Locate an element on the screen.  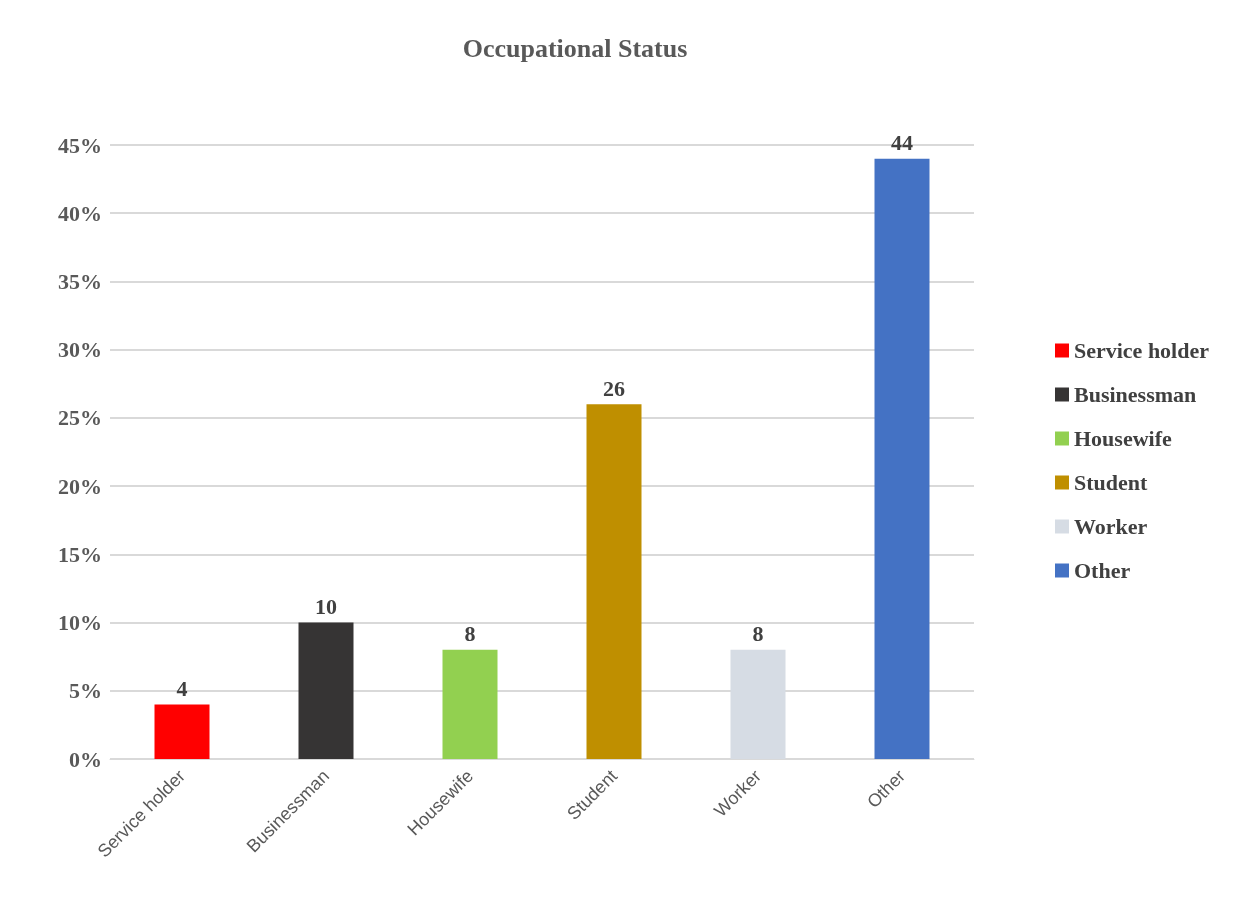
y-tick-label: 15% is located at coordinates (80, 554).